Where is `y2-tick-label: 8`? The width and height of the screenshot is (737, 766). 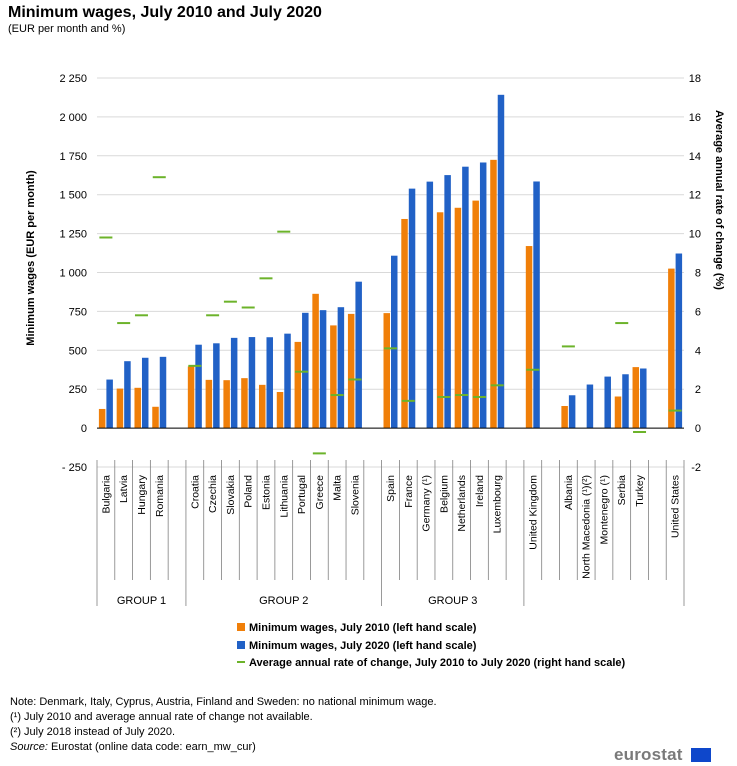 y2-tick-label: 8 is located at coordinates (698, 274).